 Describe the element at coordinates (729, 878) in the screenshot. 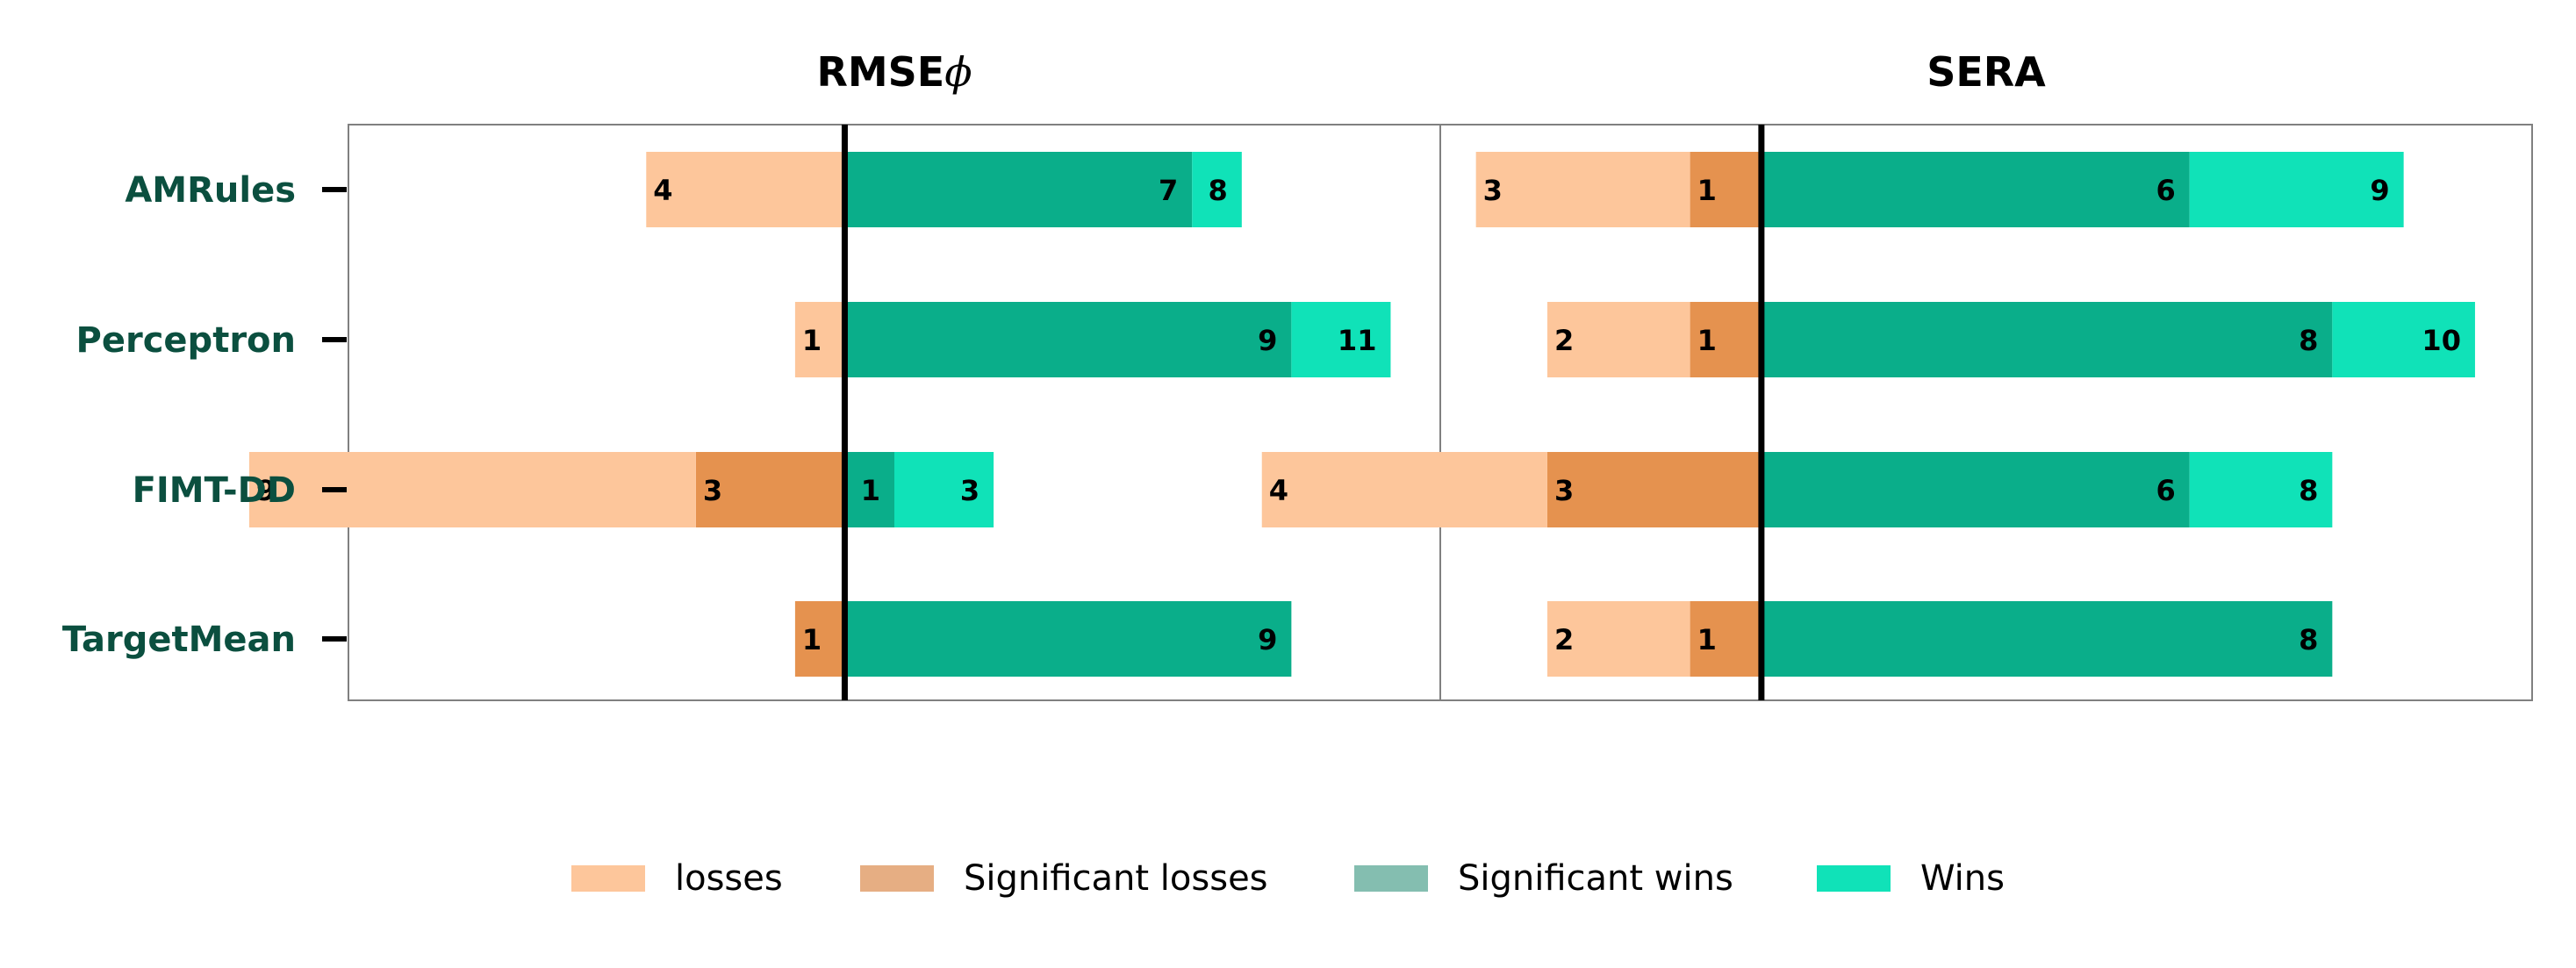

I see `legend-label: losses` at that location.